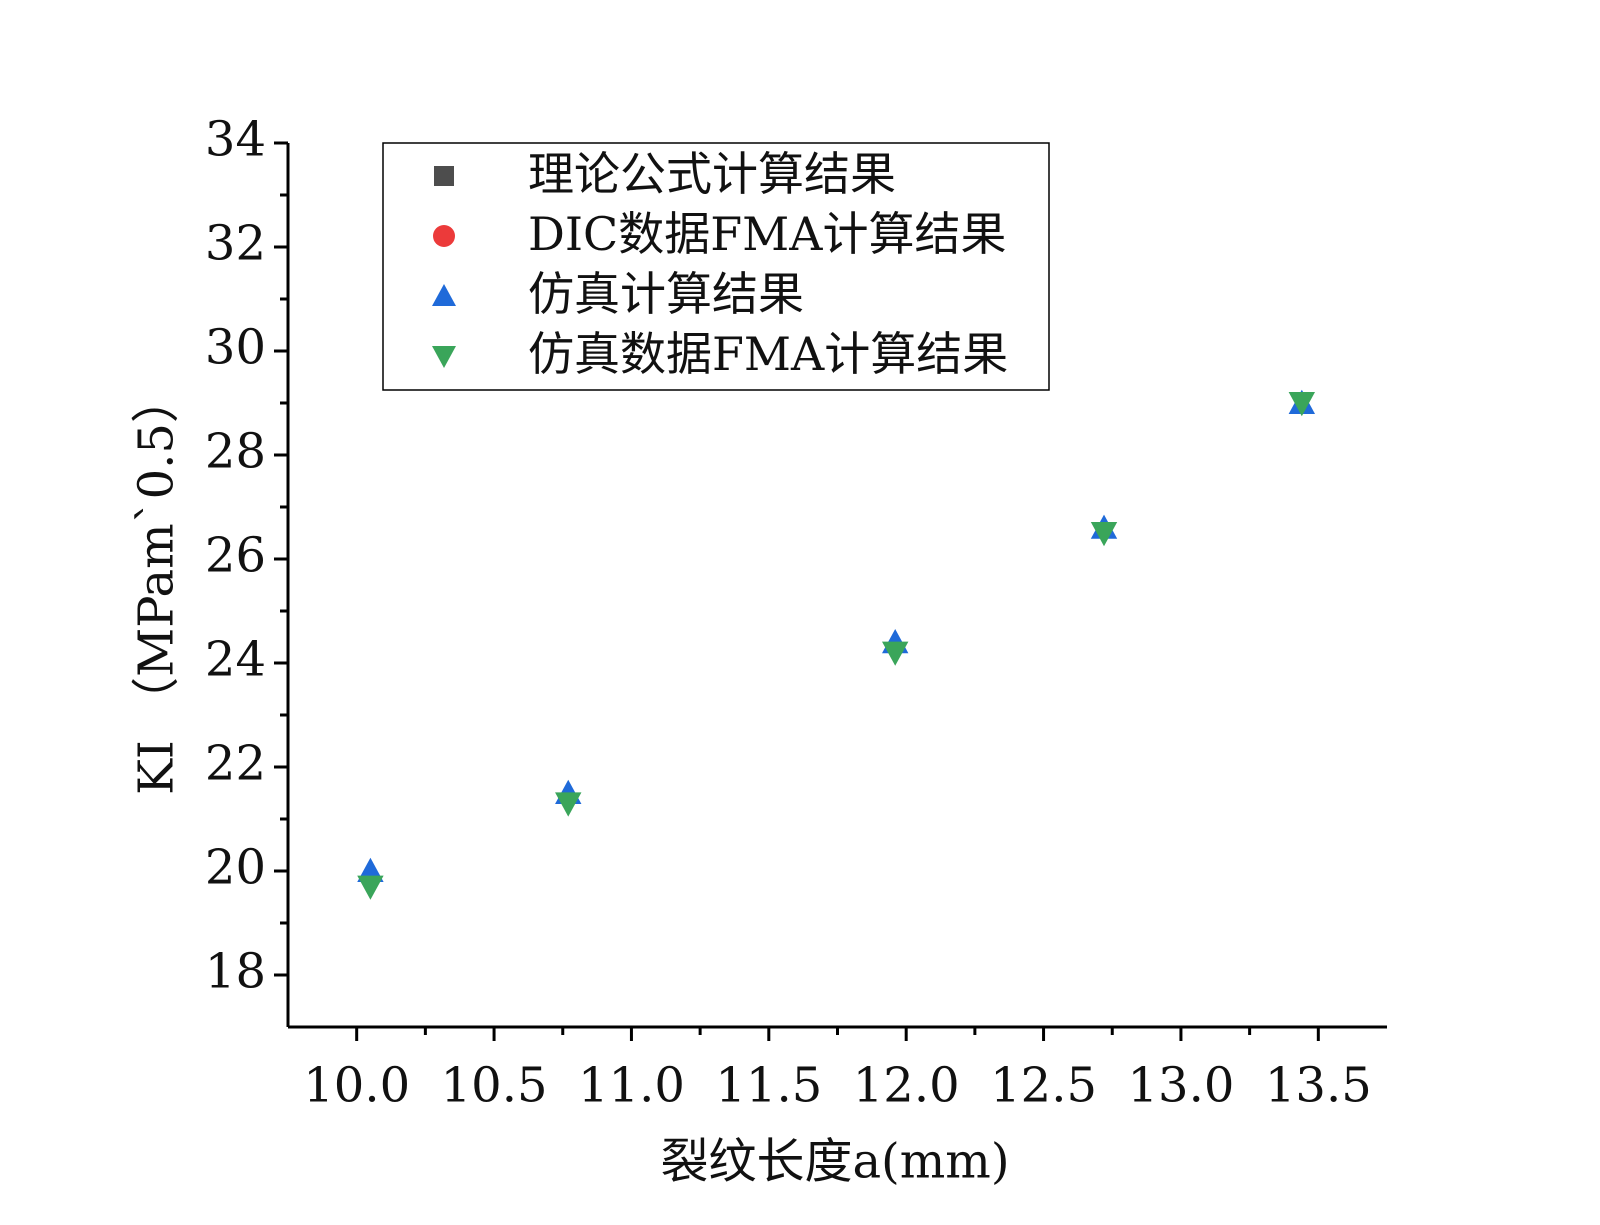 This screenshot has width=1600, height=1225. What do you see at coordinates (235, 244) in the screenshot?
I see `y-tick-label: 32` at bounding box center [235, 244].